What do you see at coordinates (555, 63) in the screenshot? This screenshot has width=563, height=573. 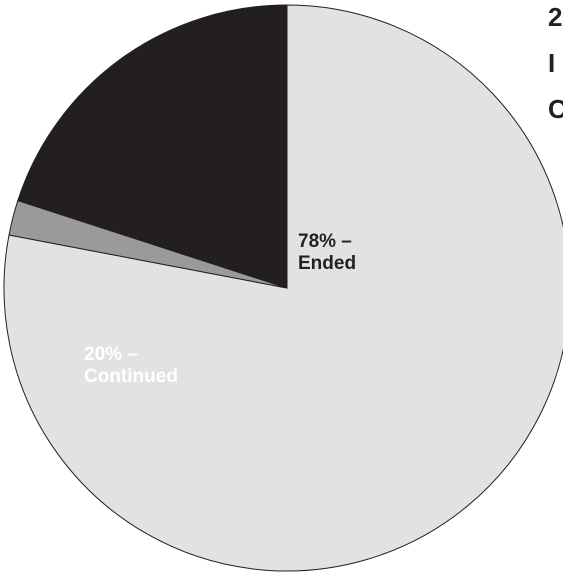 I see `right-text-fragments: 2 IC` at bounding box center [555, 63].